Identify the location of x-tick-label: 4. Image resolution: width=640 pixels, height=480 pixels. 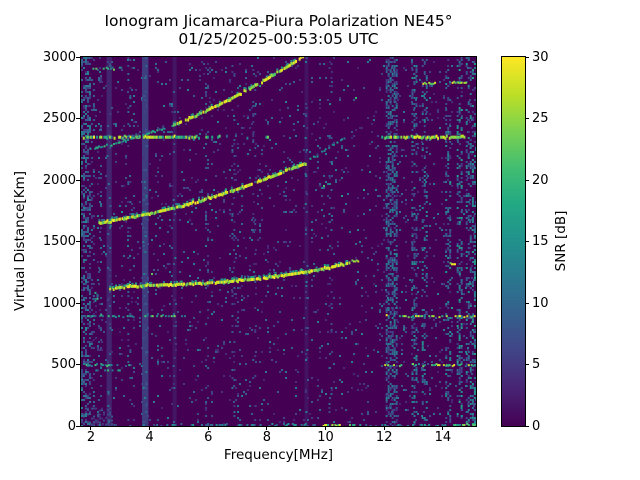
(149, 437).